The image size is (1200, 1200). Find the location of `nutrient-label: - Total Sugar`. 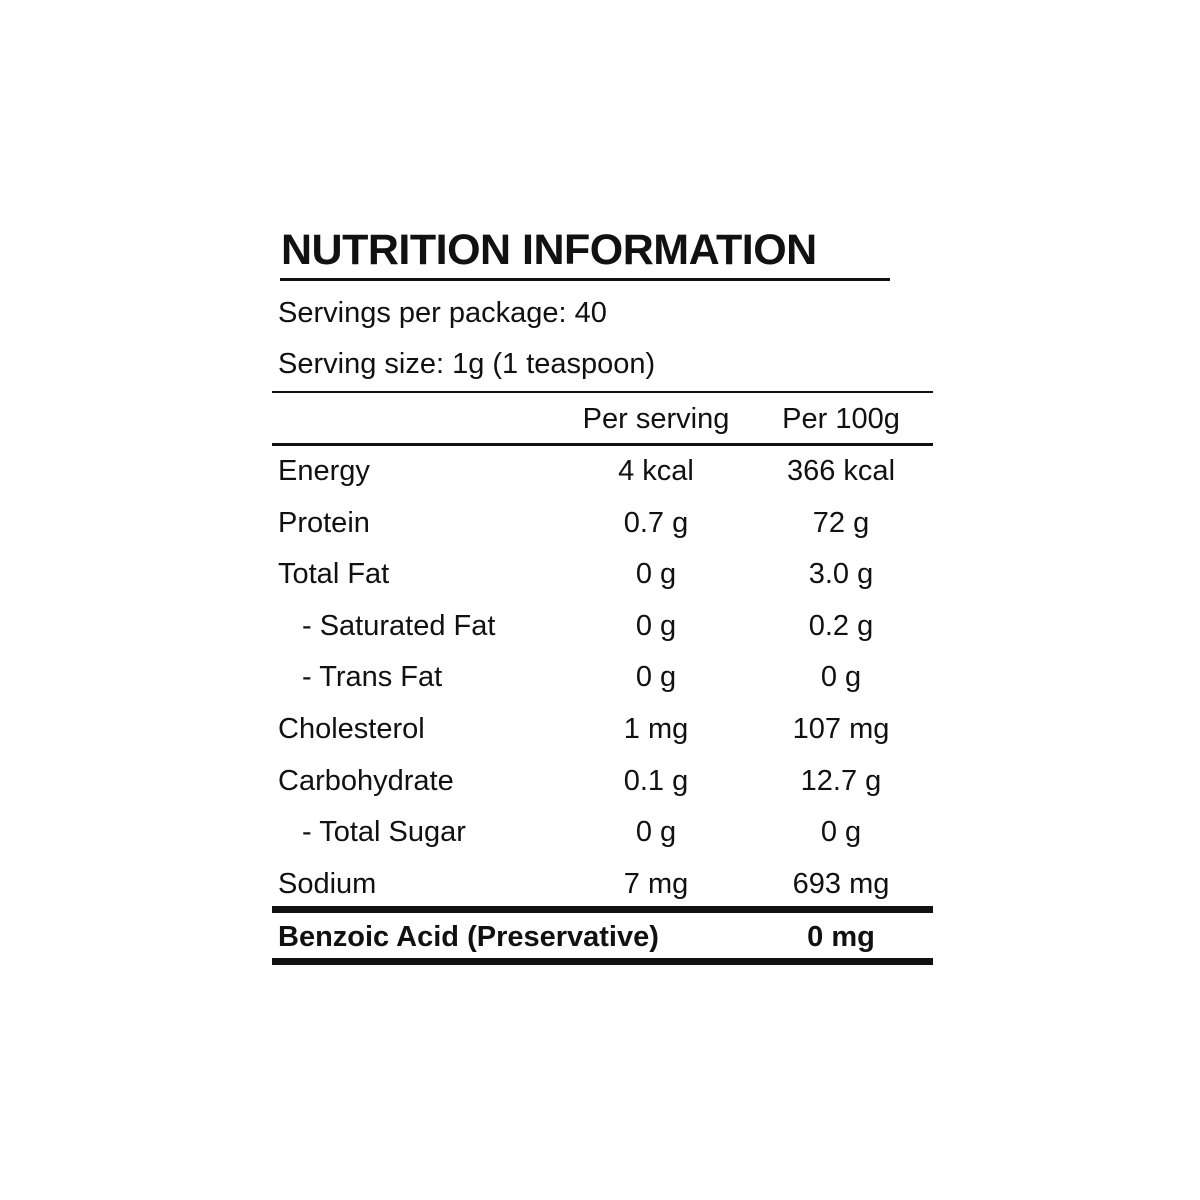

nutrient-label: - Total Sugar is located at coordinates (384, 832).